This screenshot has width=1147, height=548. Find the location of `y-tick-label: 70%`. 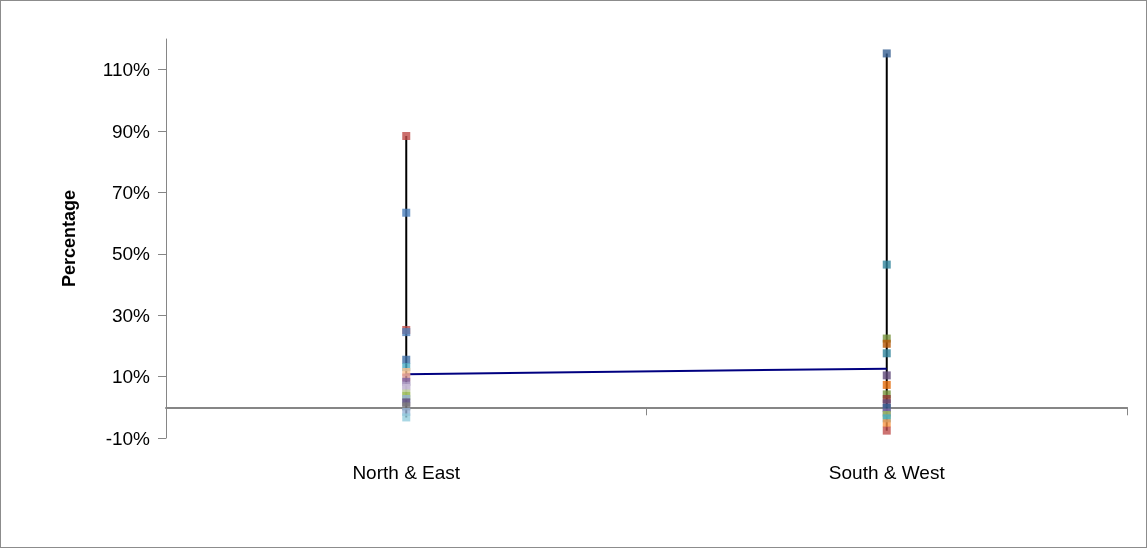

y-tick-label: 70% is located at coordinates (131, 192).